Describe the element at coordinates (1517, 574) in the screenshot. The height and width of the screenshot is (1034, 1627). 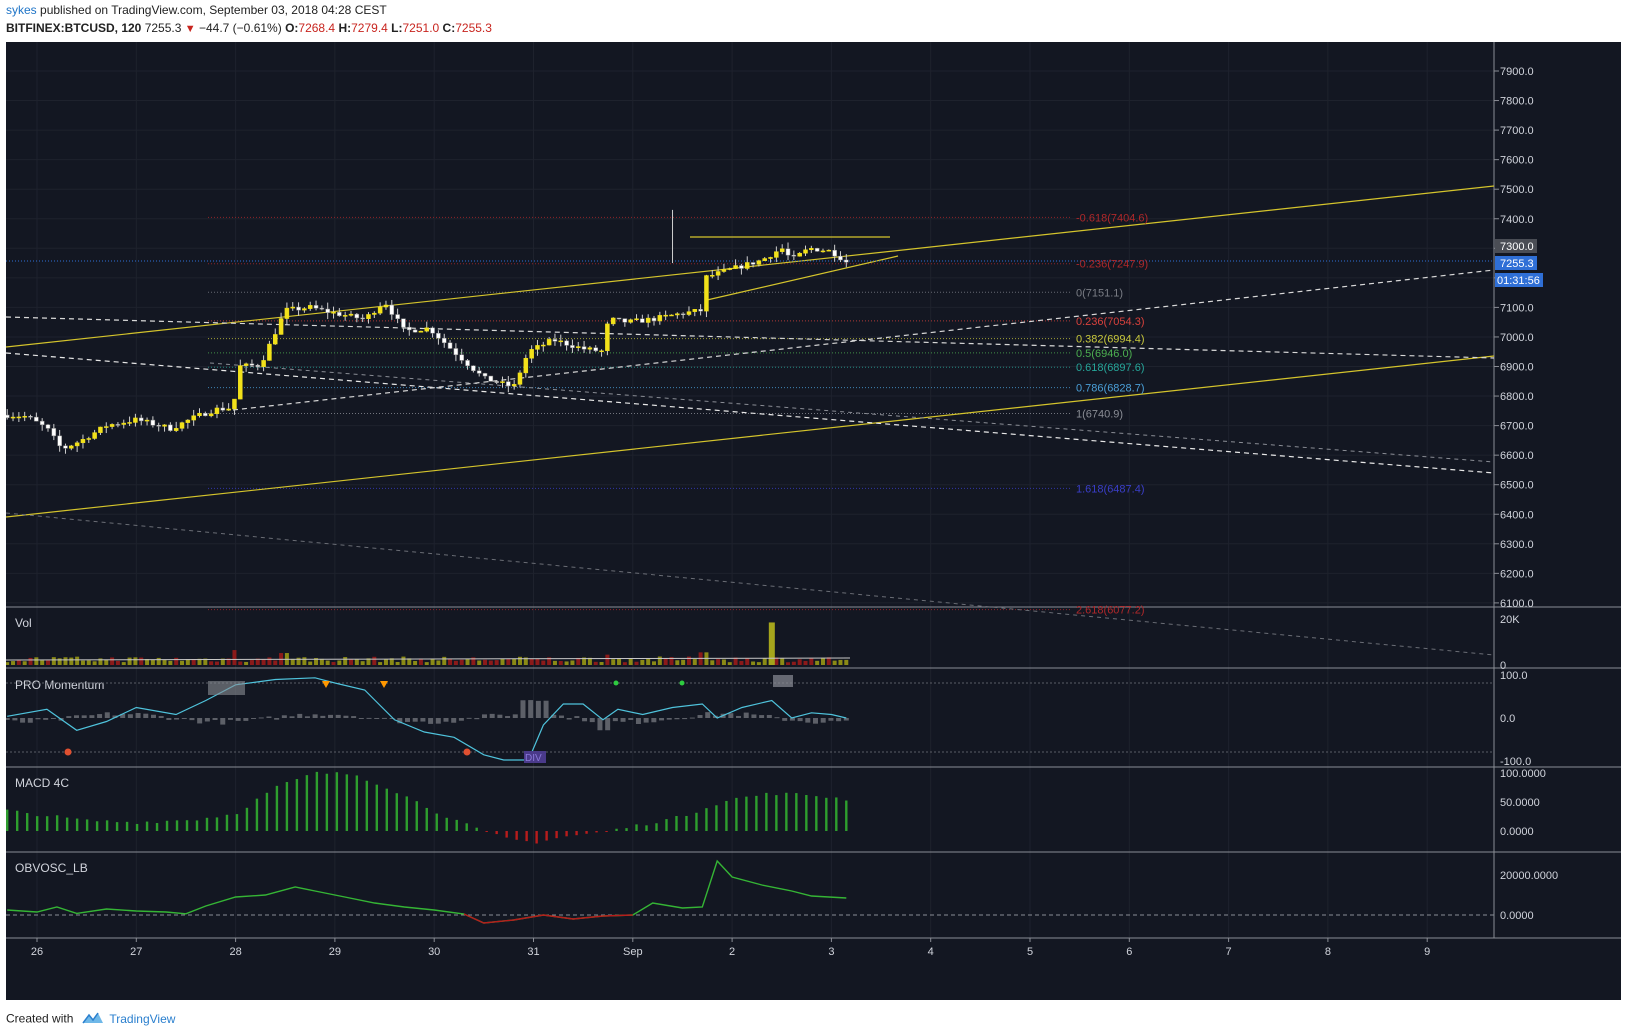
I see `price-tick-label: 6200.0` at that location.